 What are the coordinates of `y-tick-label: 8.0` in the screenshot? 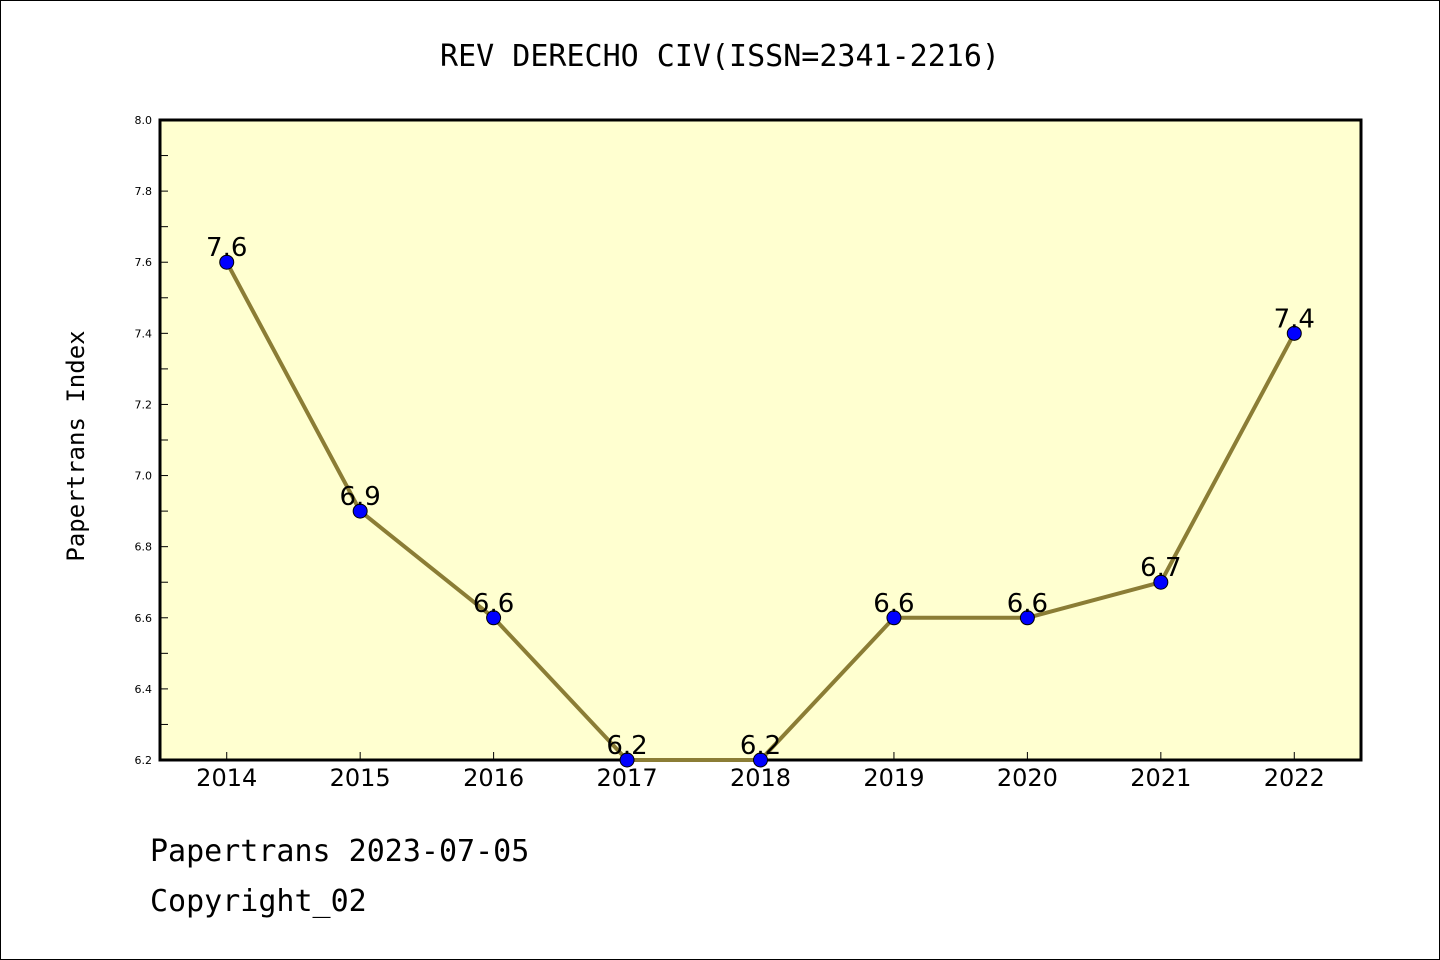 It's located at (144, 120).